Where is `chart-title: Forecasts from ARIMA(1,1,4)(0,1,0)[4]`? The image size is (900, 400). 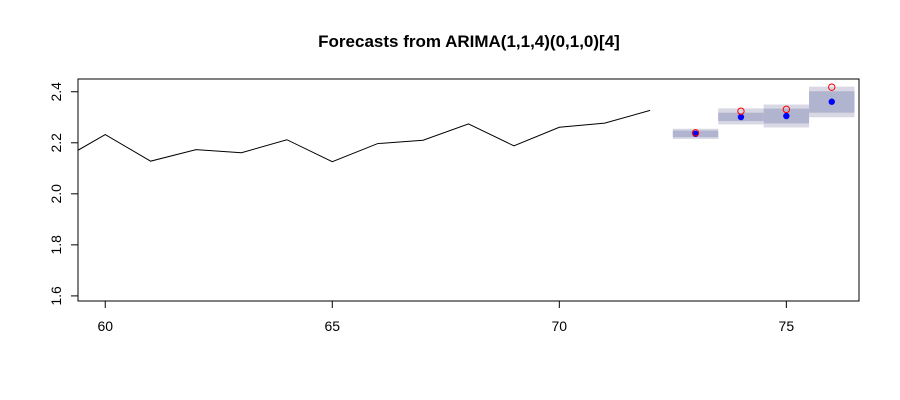 chart-title: Forecasts from ARIMA(1,1,4)(0,1,0)[4] is located at coordinates (469, 41).